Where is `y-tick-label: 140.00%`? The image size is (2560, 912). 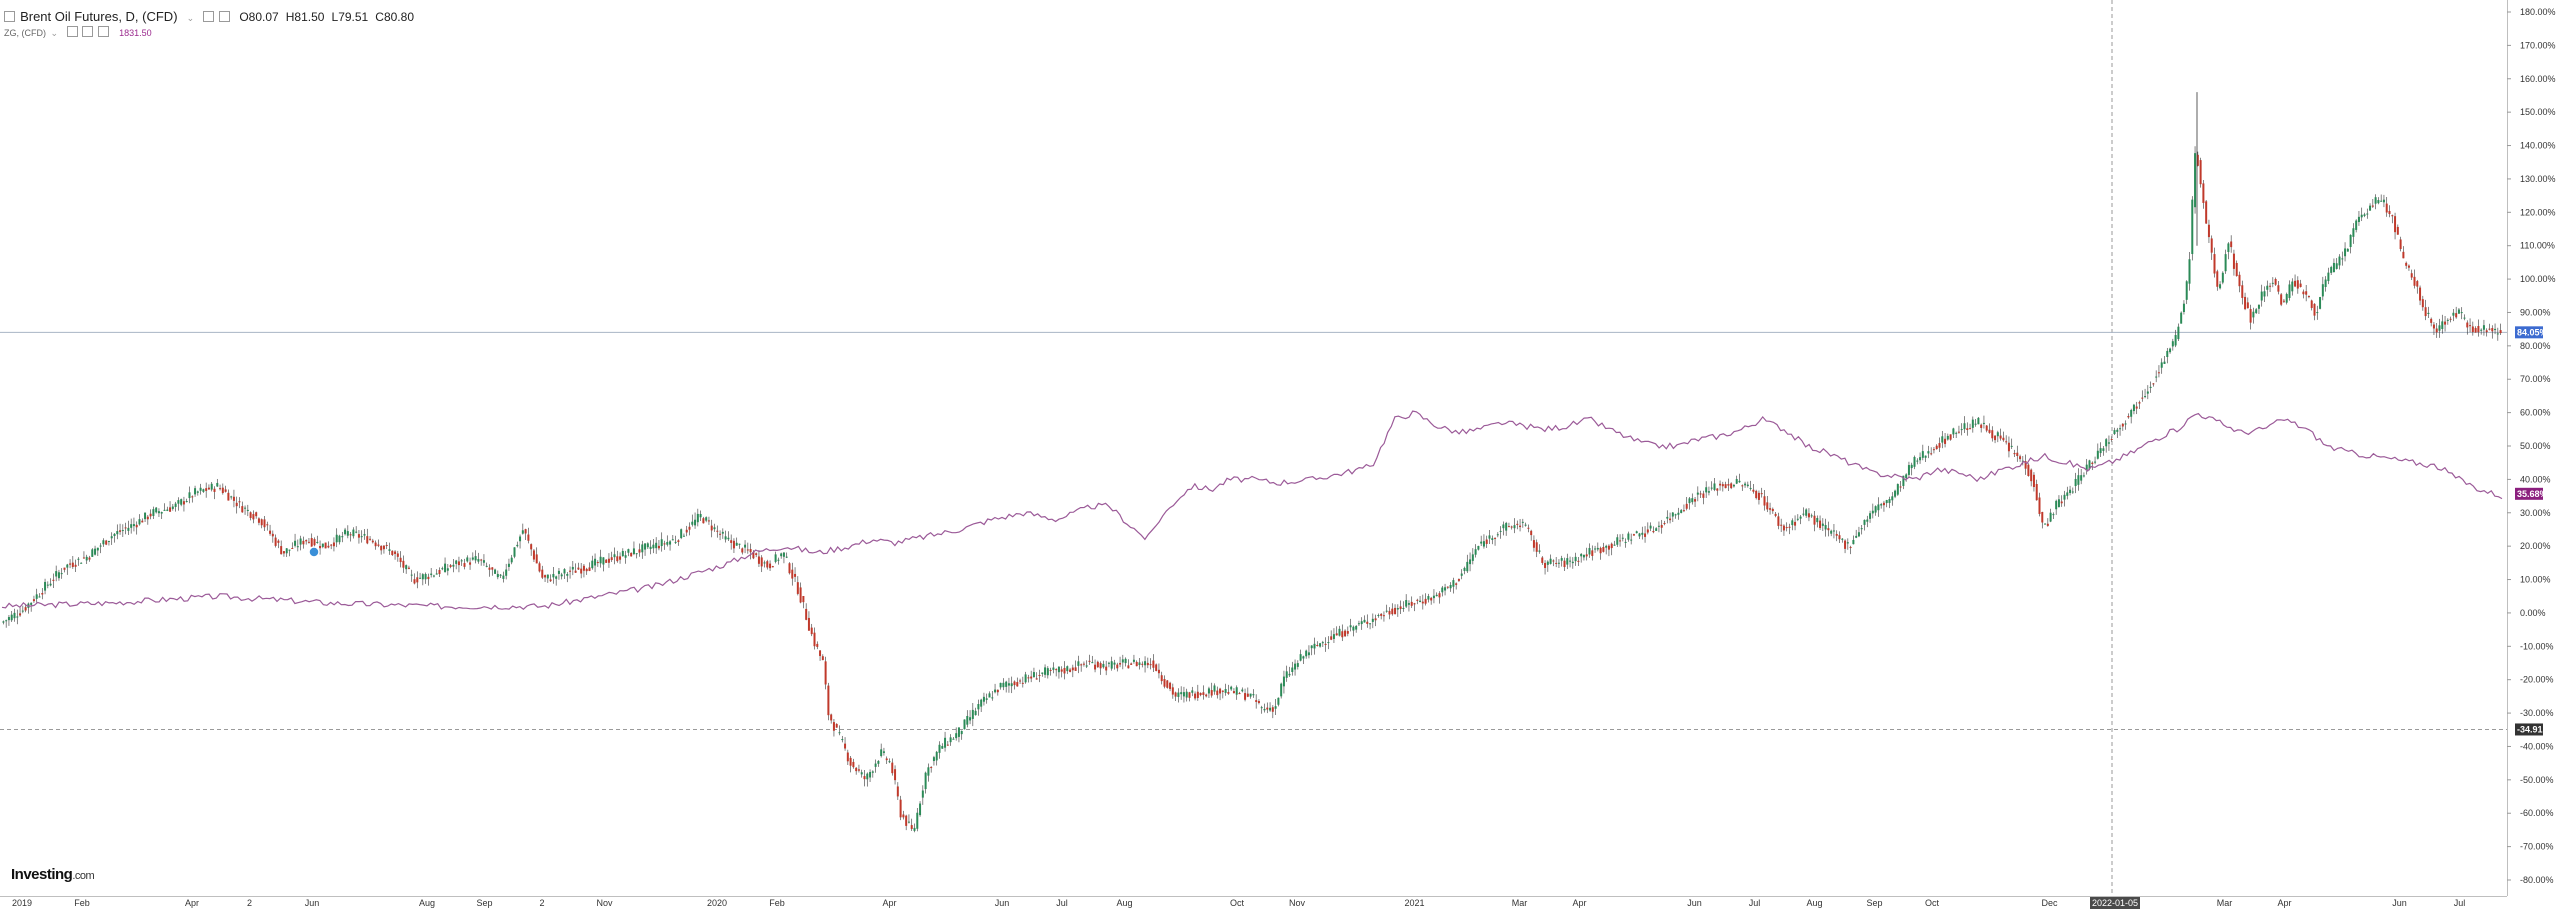 y-tick-label: 140.00% is located at coordinates (2538, 146).